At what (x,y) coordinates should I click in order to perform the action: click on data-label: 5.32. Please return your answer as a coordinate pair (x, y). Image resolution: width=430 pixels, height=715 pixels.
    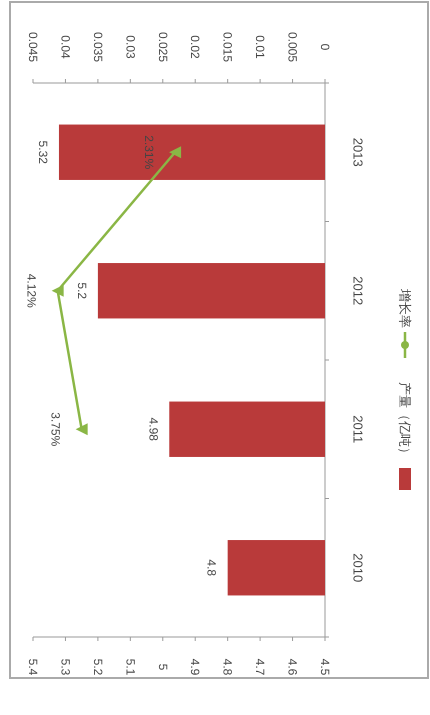
    Looking at the image, I should click on (43, 152).